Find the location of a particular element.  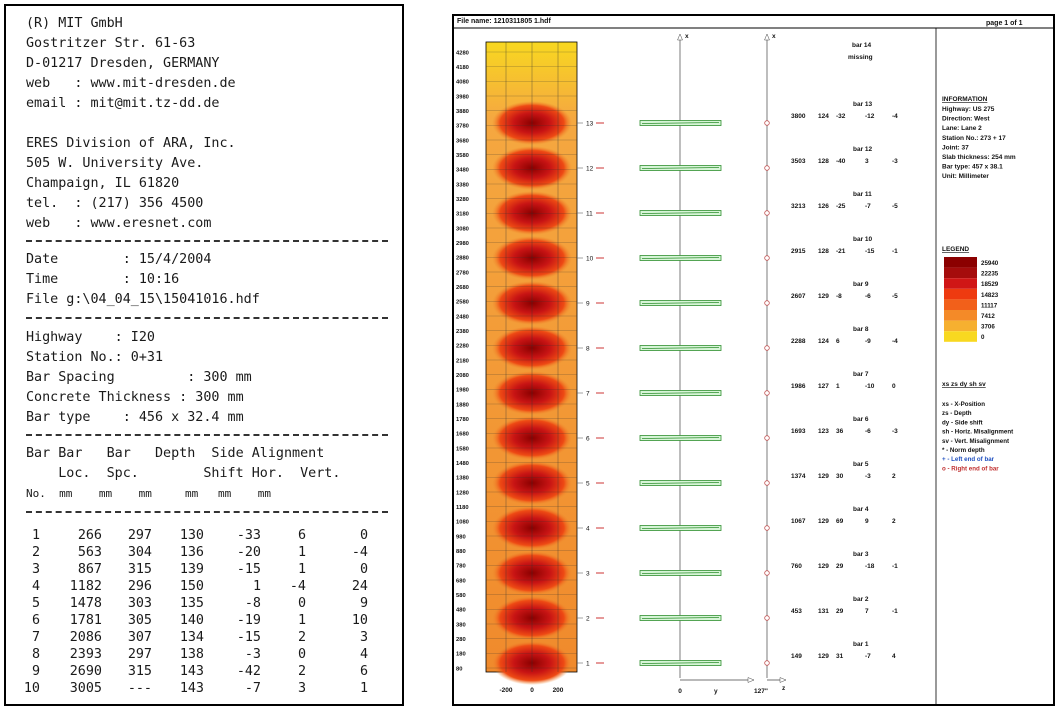

bar-value: -3 is located at coordinates (868, 476).